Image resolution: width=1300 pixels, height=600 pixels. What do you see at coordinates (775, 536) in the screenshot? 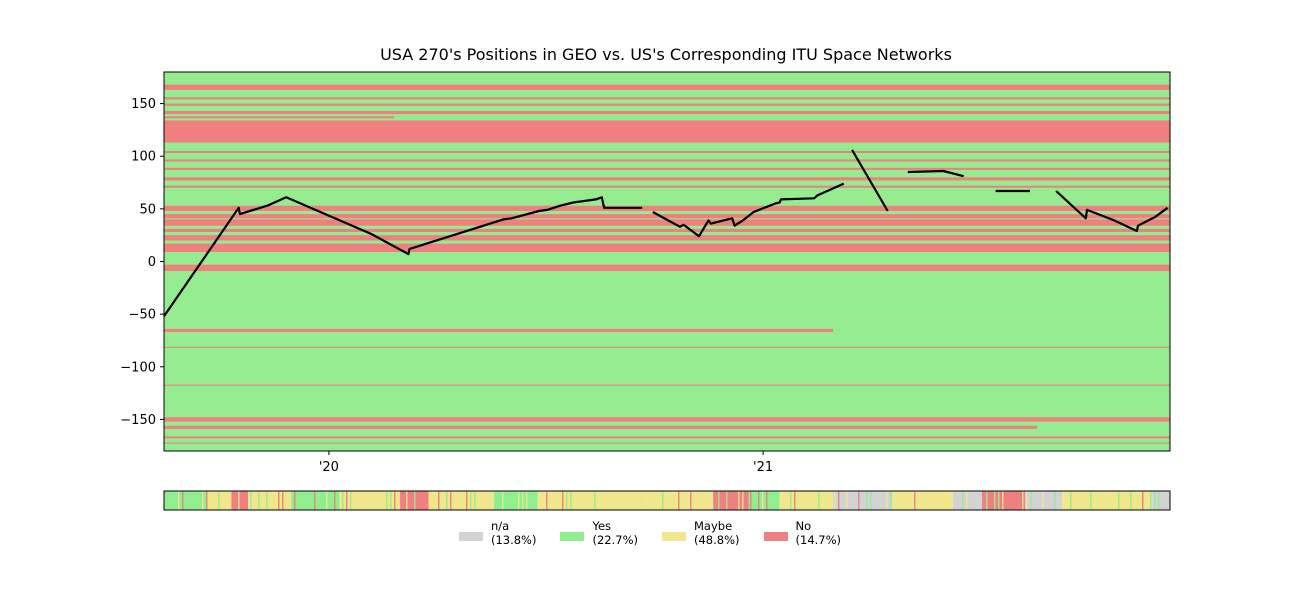
I see `legend-swatch-no` at bounding box center [775, 536].